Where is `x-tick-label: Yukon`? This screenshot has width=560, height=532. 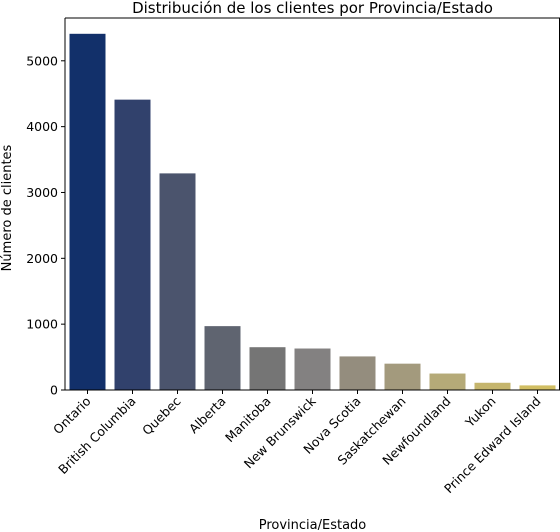
x-tick-label: Yukon is located at coordinates (479, 412).